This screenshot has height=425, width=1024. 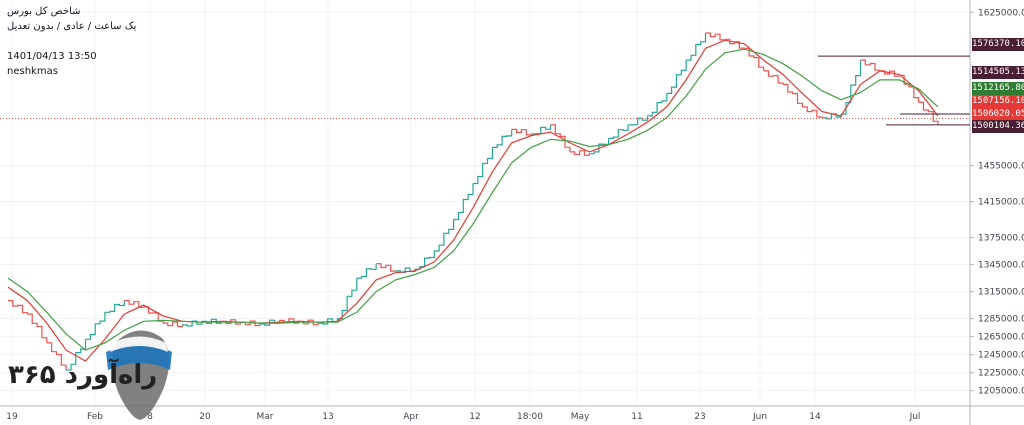 What do you see at coordinates (915, 417) in the screenshot?
I see `x-tick-label: Jul` at bounding box center [915, 417].